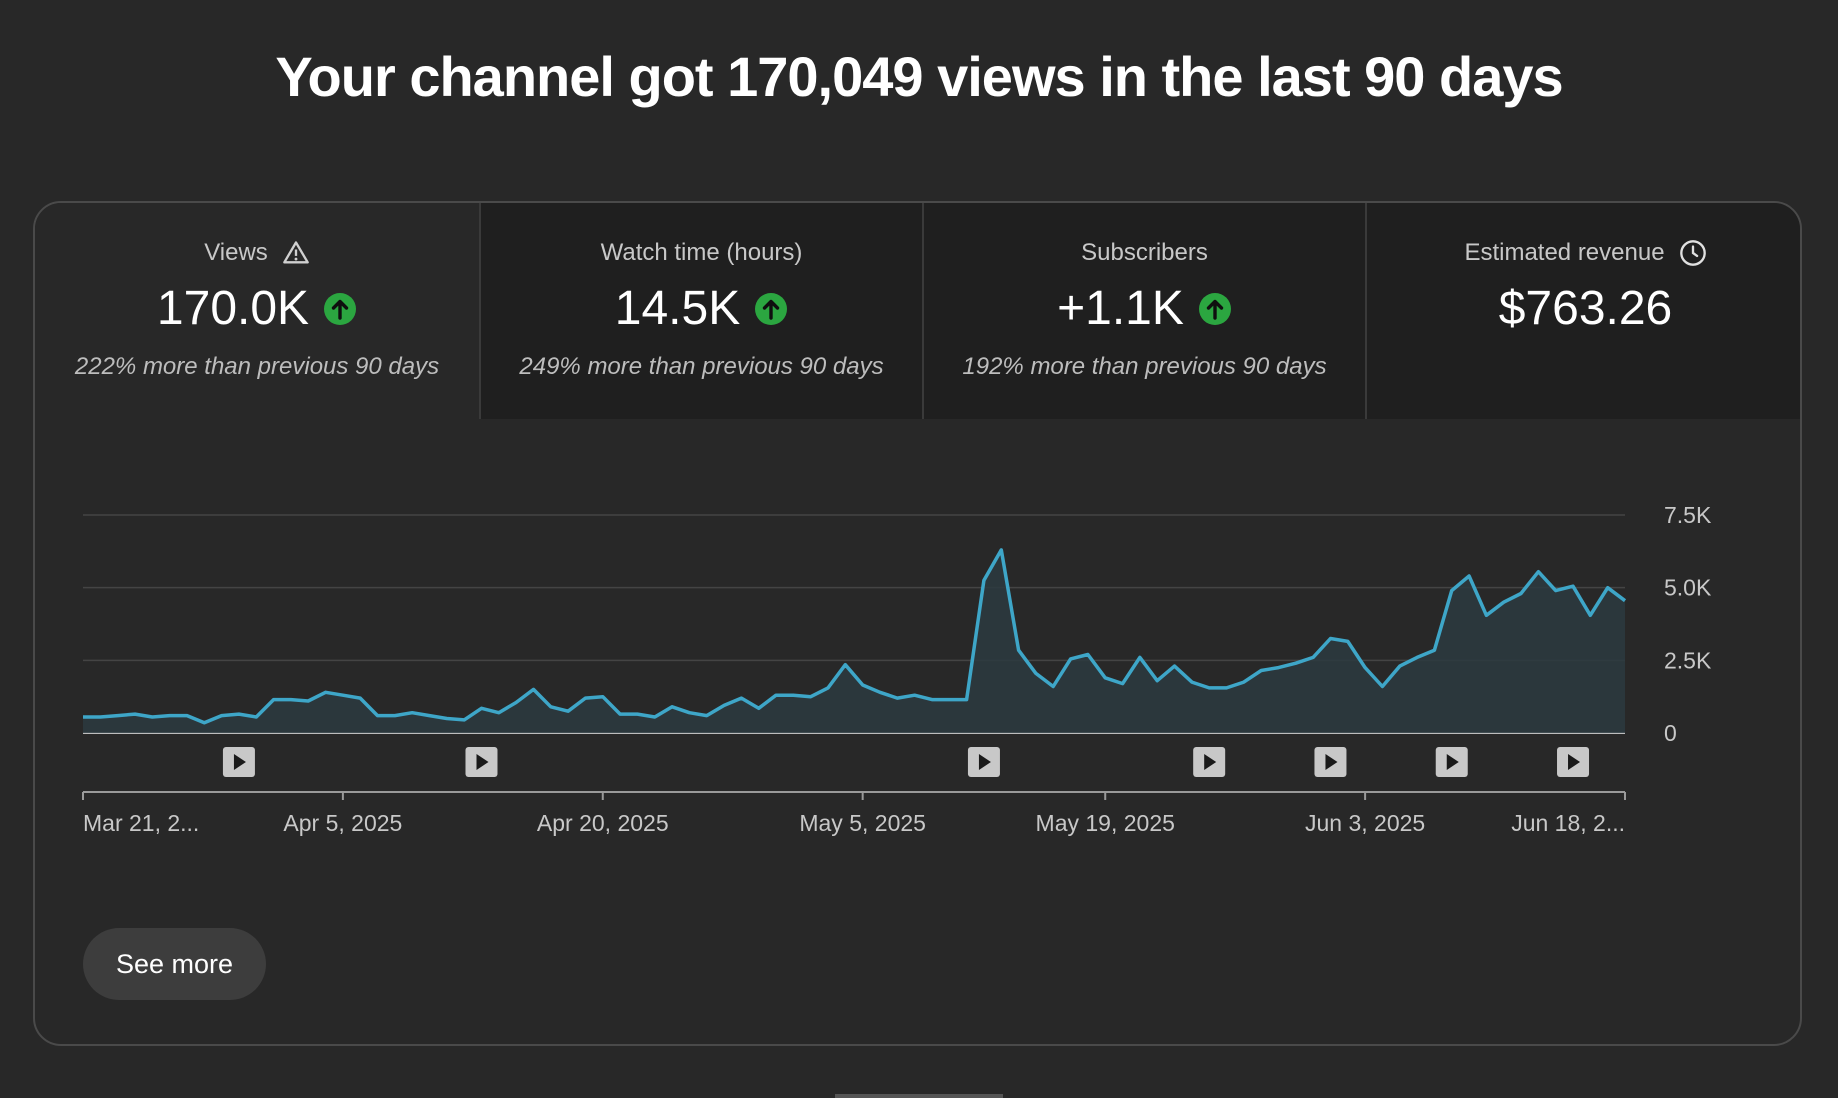 This screenshot has width=1838, height=1098. Describe the element at coordinates (1688, 660) in the screenshot. I see `y-tick-label: 2.5K` at that location.